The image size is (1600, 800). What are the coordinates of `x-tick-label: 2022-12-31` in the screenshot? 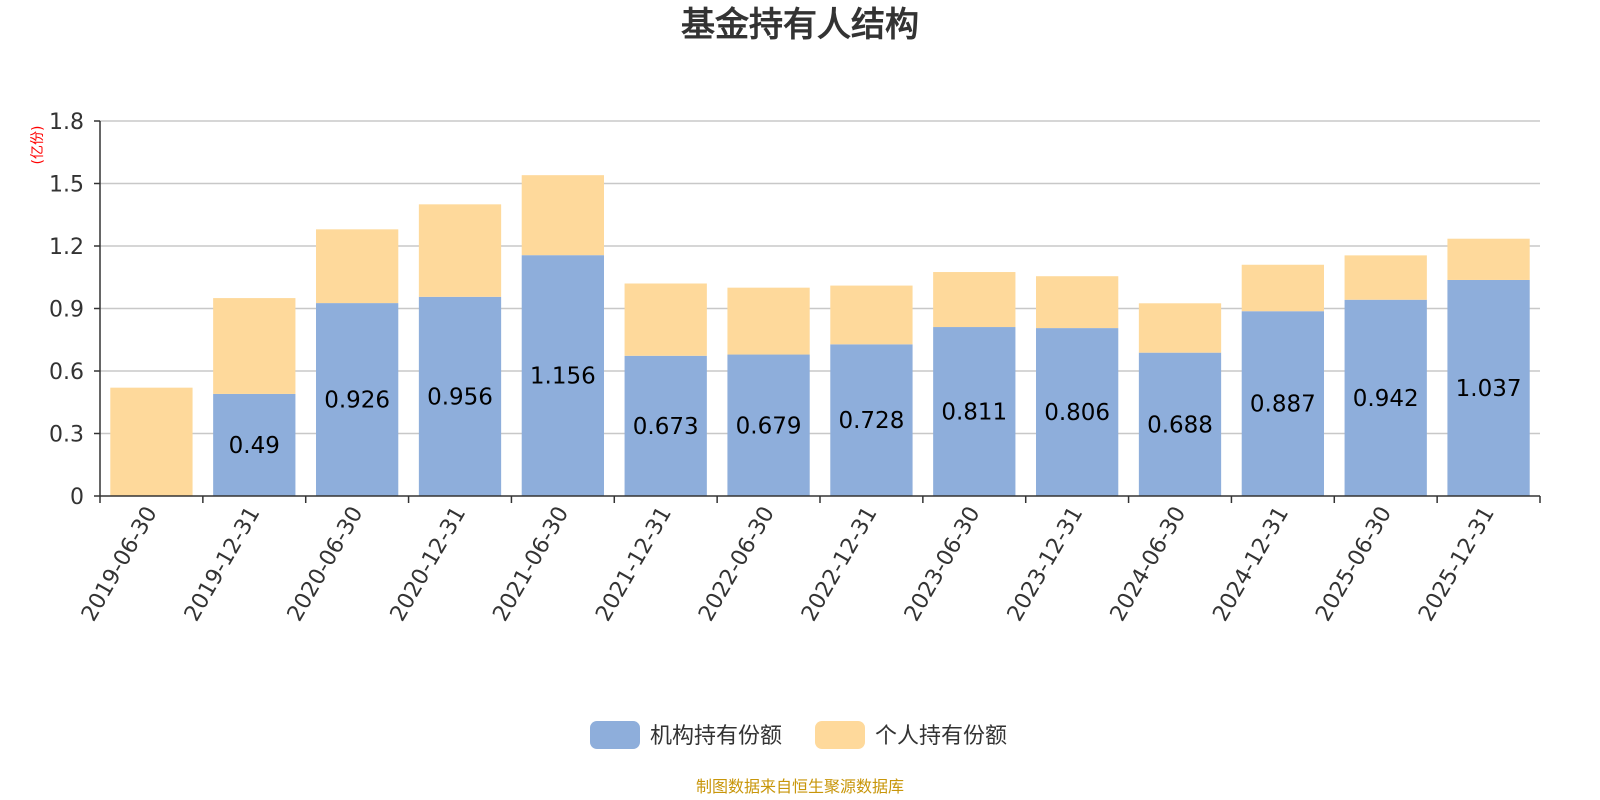 It's located at (840, 564).